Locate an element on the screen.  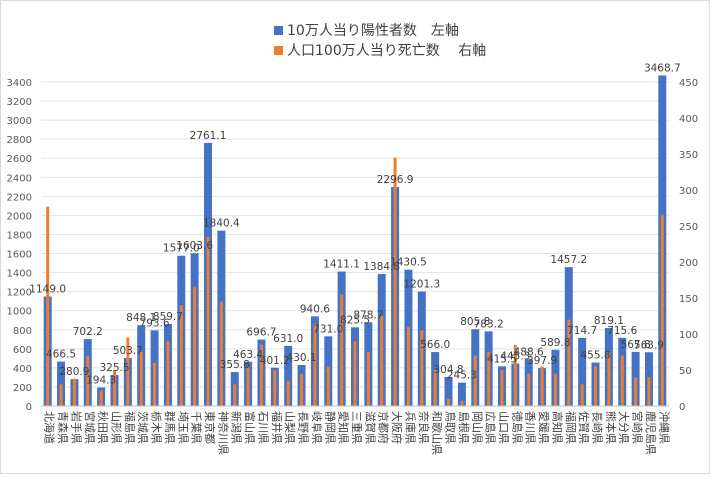
data-label: 1457.2 is located at coordinates (568, 260).